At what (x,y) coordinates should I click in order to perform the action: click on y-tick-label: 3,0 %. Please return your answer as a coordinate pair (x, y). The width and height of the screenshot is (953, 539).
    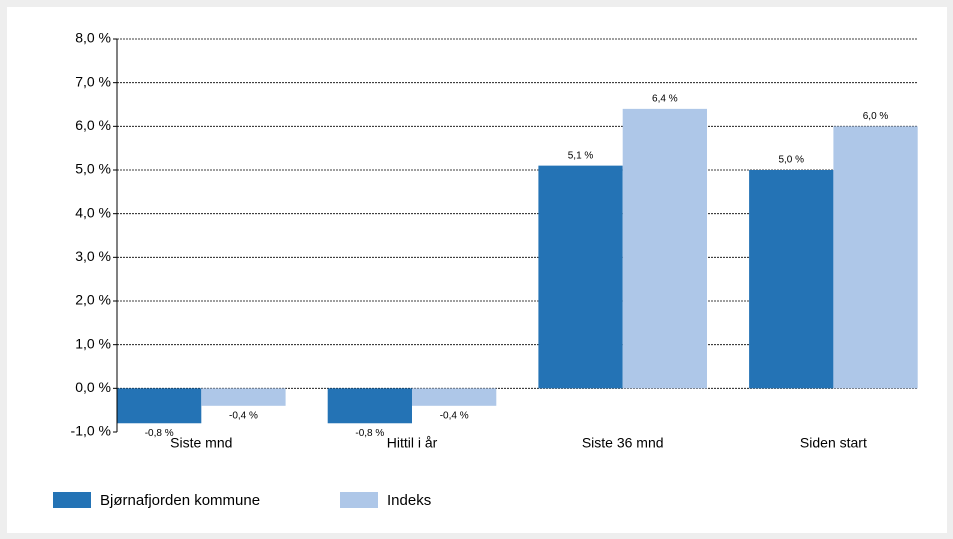
    Looking at the image, I should click on (93, 256).